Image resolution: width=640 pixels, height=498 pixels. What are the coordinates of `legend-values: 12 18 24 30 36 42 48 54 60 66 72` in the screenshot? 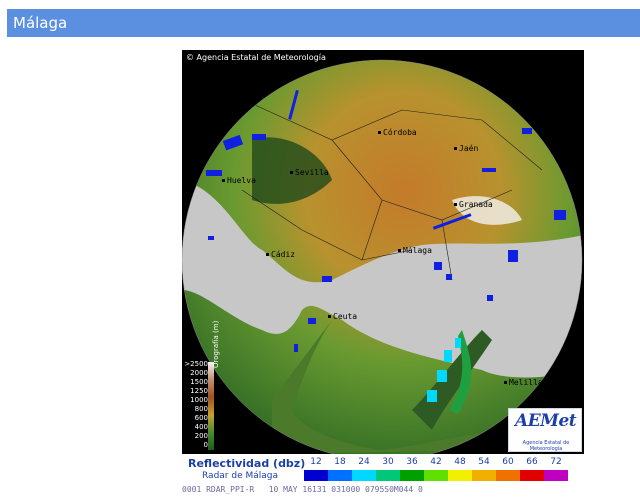 It's located at (436, 462).